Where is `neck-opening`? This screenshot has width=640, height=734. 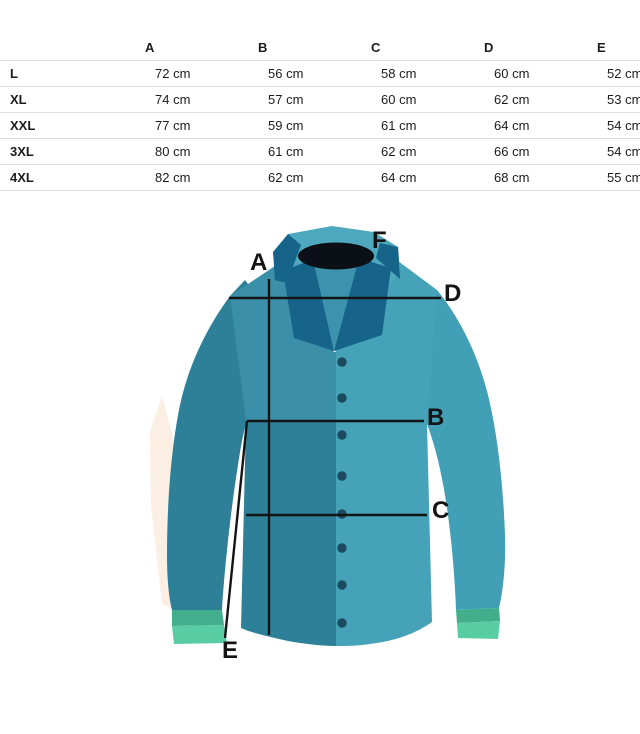 neck-opening is located at coordinates (336, 256).